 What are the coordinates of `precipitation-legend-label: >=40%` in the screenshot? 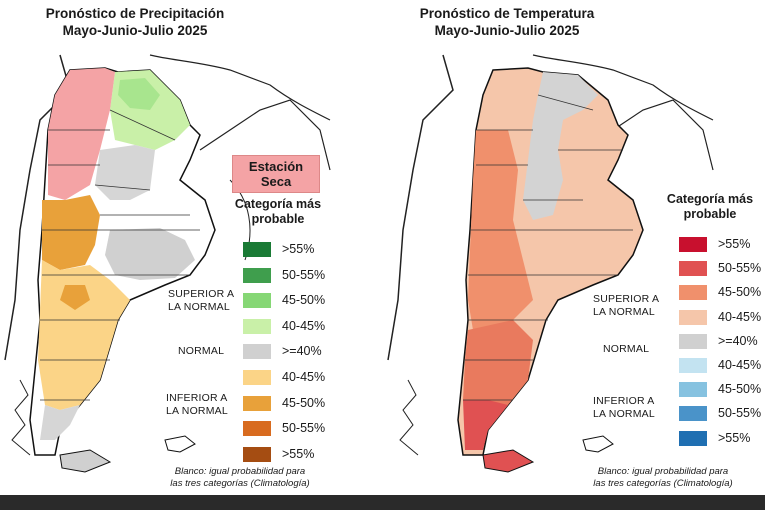 It's located at (302, 351).